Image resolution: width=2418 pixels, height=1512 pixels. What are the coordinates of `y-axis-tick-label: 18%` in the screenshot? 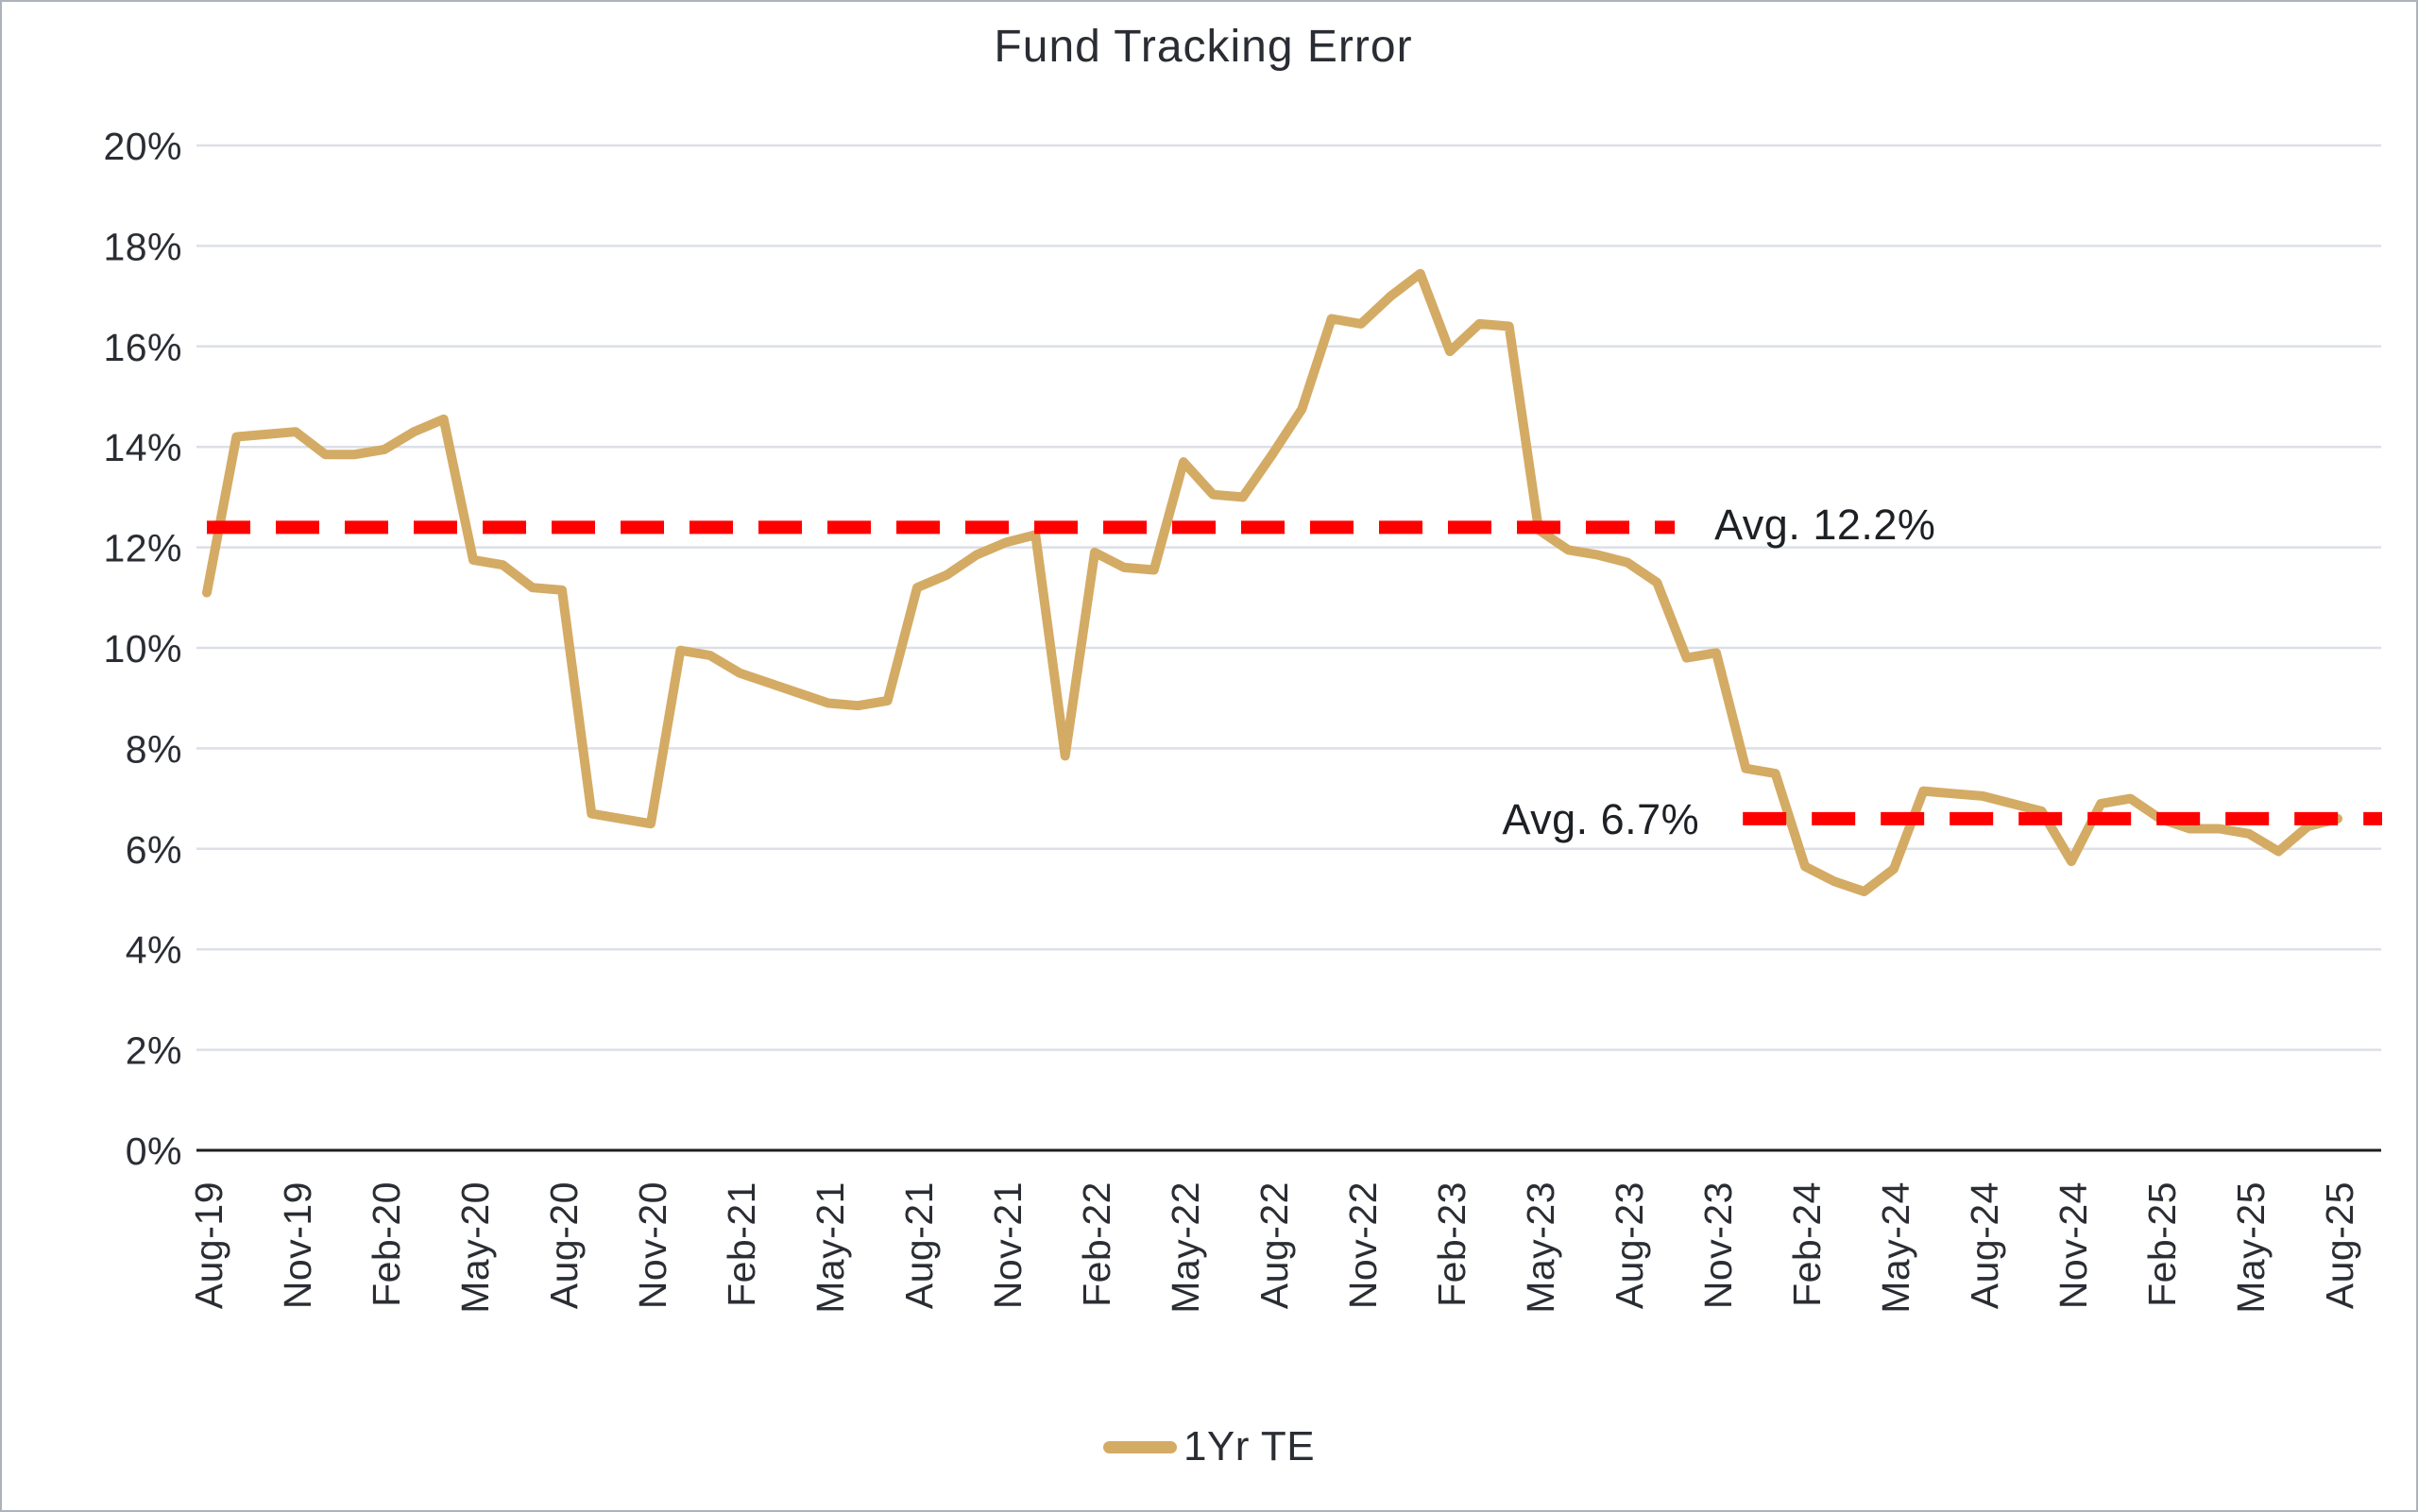 It's located at (142, 247).